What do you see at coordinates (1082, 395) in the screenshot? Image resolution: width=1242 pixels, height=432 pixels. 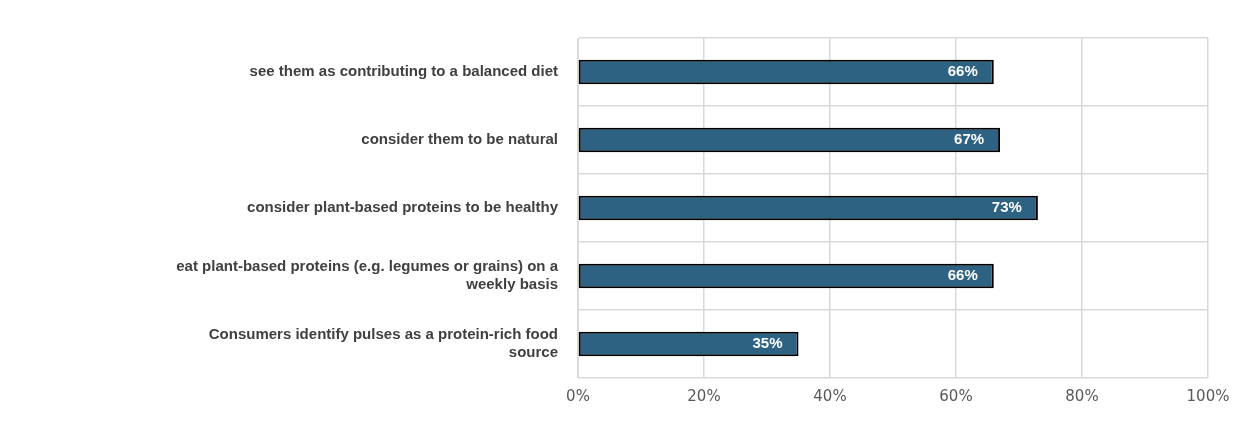 I see `x-tick-label: 80%` at bounding box center [1082, 395].